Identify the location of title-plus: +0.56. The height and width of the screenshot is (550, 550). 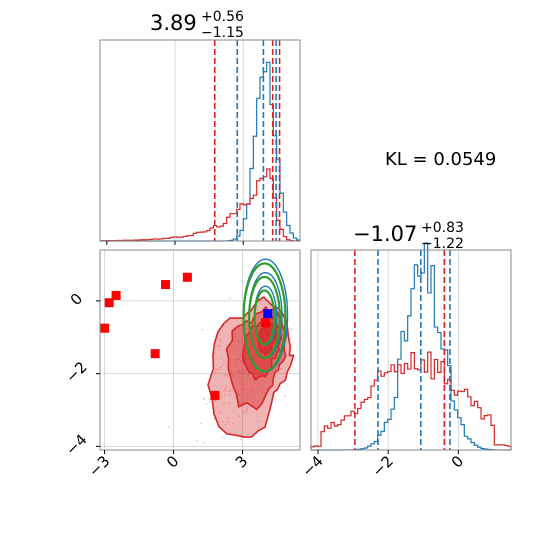
(222, 17).